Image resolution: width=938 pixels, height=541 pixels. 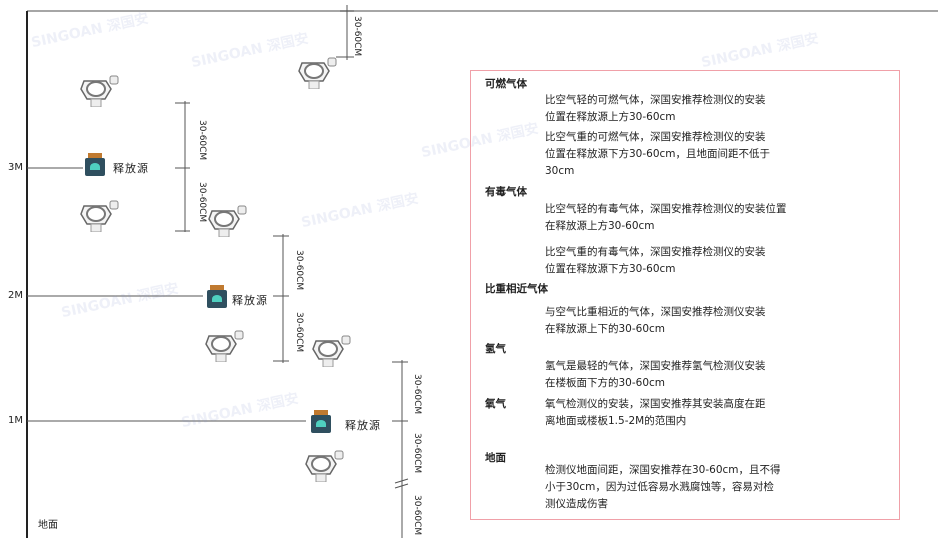 What do you see at coordinates (605, 383) in the screenshot?
I see `section-text: 在楼板面下方的30-60cm` at bounding box center [605, 383].